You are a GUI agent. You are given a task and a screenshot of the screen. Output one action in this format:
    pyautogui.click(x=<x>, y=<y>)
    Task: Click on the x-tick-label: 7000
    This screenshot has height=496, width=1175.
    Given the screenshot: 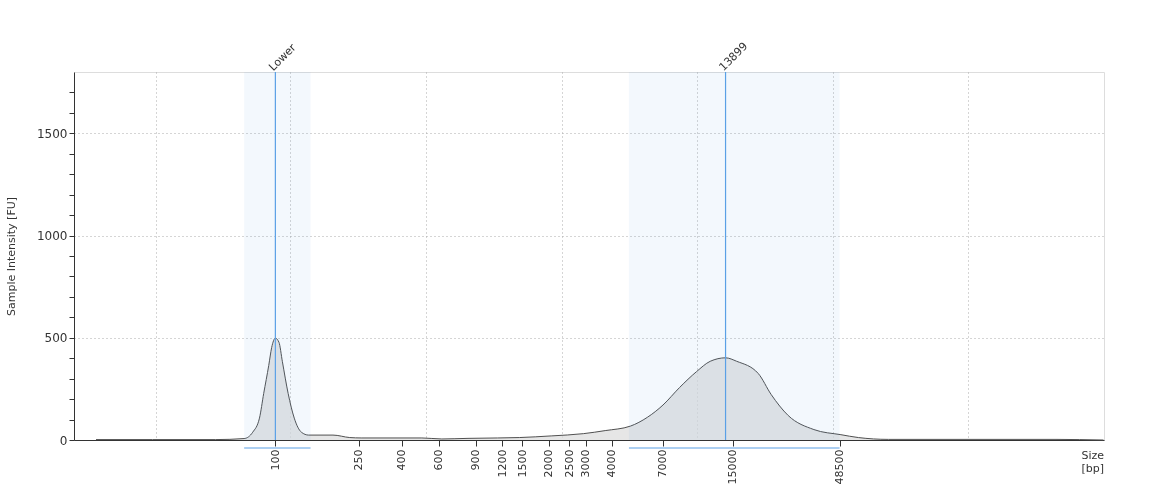 What is the action you would take?
    pyautogui.click(x=663, y=463)
    